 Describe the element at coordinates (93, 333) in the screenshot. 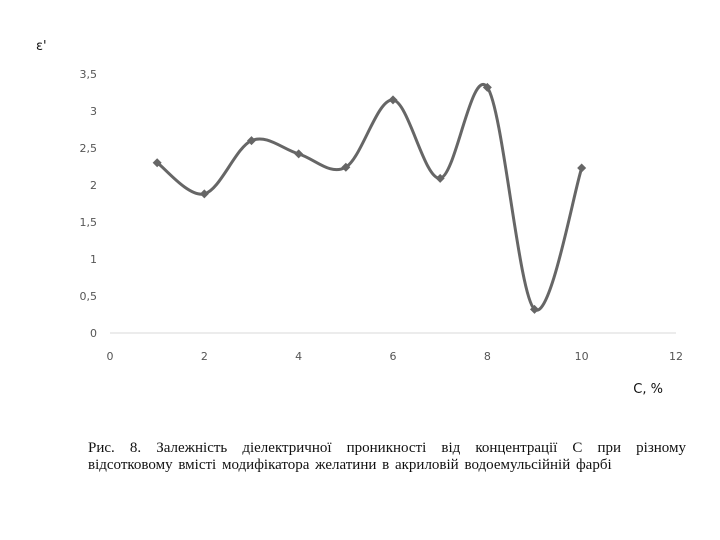

I see `y-tick-label: 0` at that location.